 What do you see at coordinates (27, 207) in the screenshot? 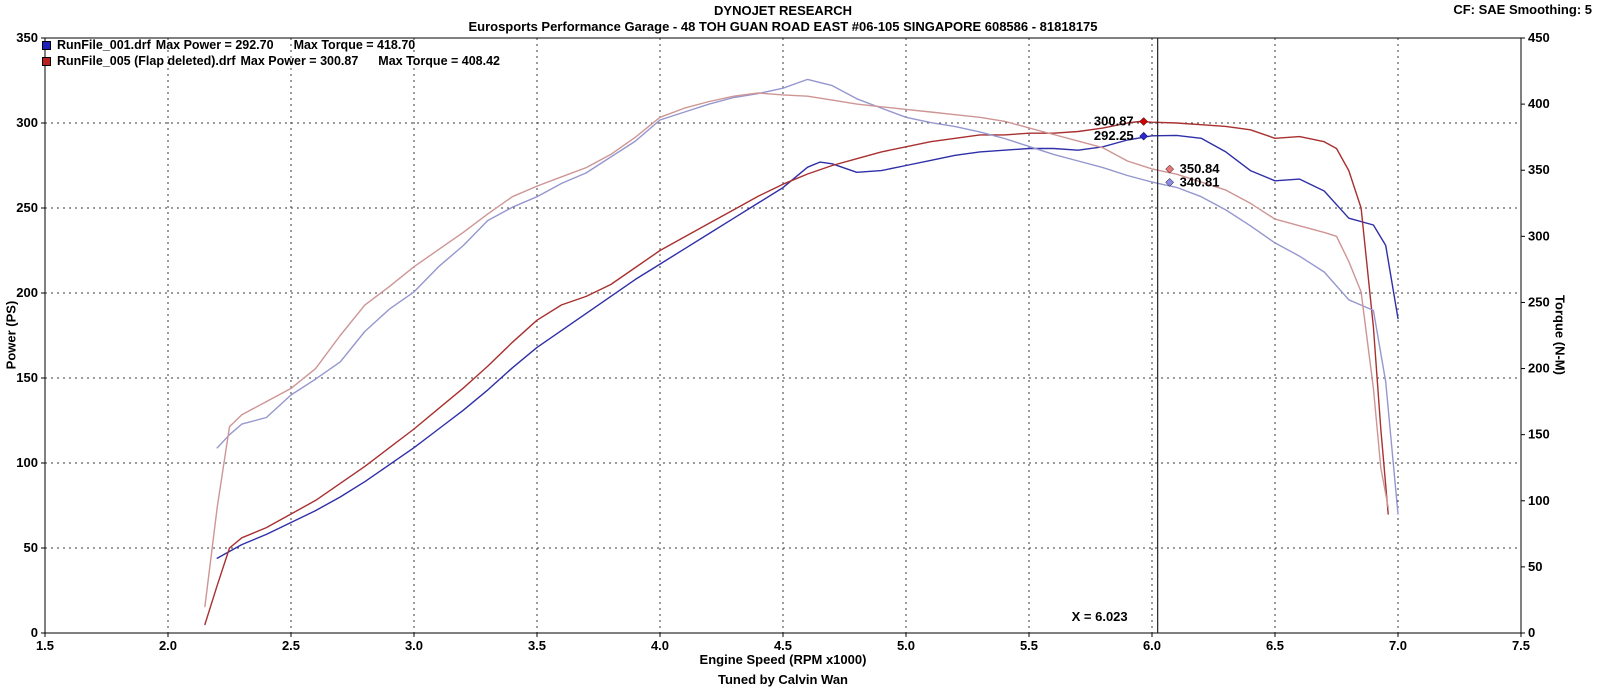
I see `y-left-tick-label: 250` at bounding box center [27, 207].